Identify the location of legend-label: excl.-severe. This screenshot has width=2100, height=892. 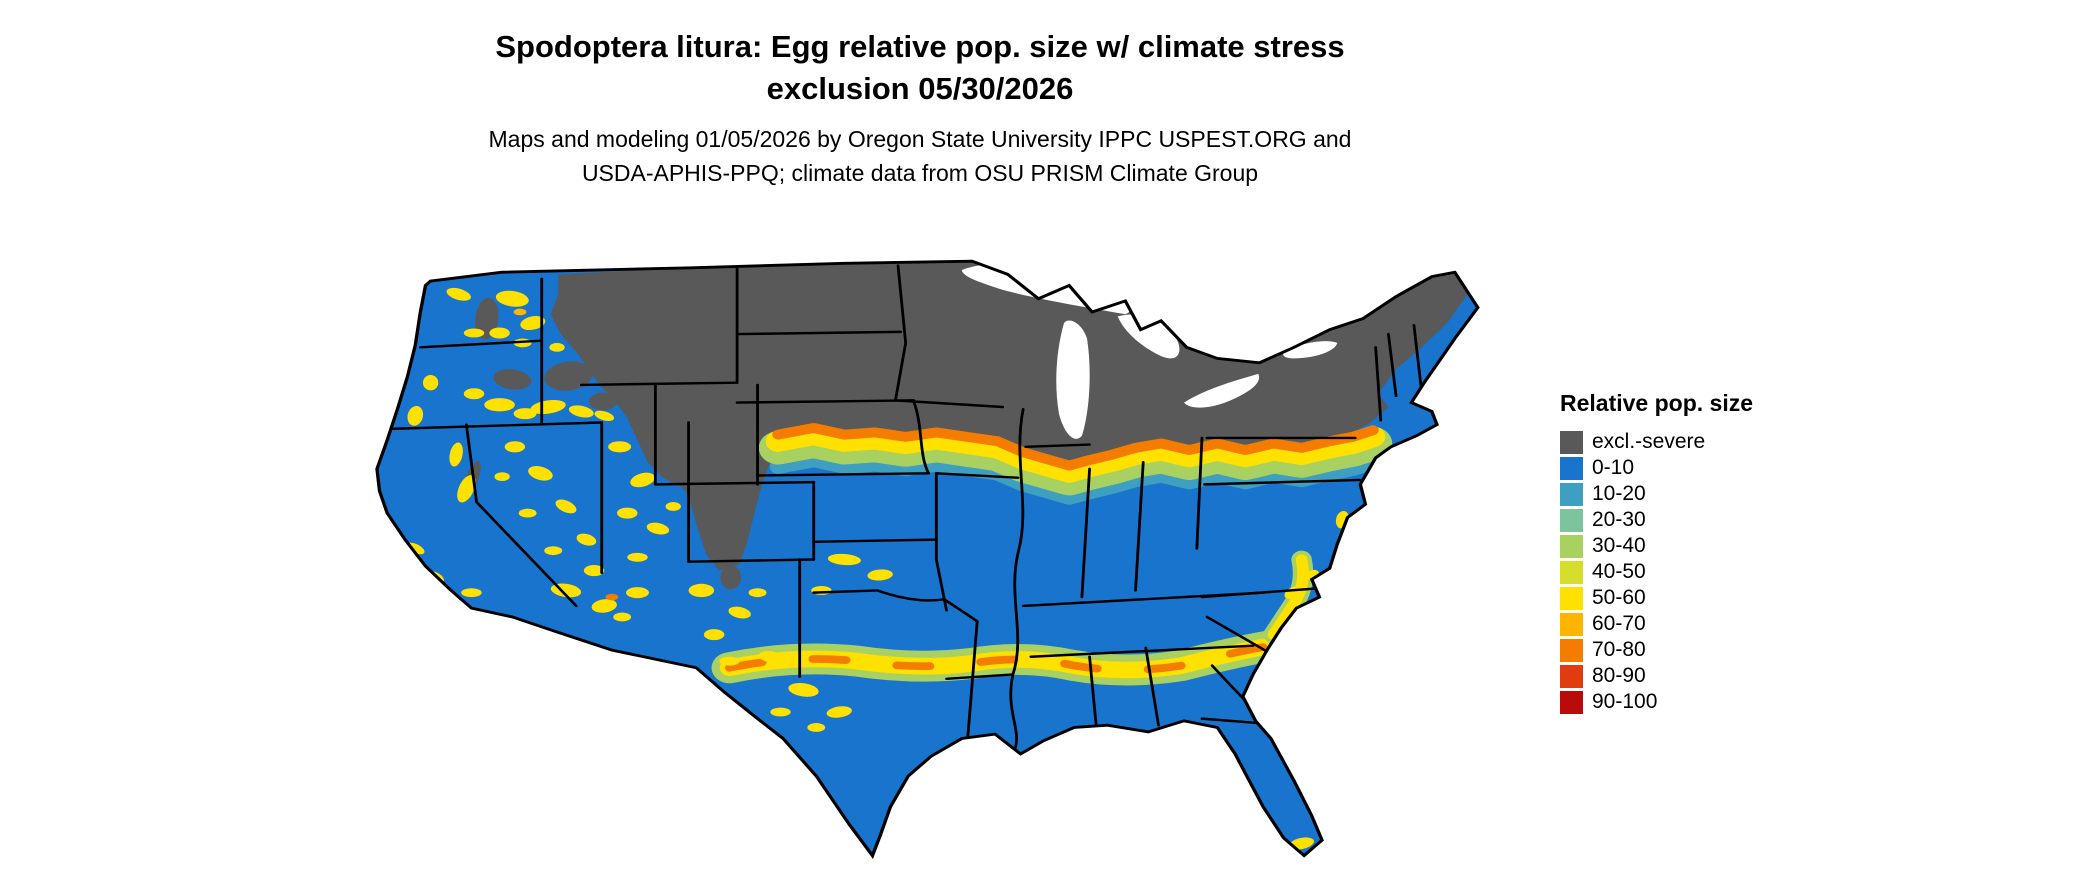
(1649, 441).